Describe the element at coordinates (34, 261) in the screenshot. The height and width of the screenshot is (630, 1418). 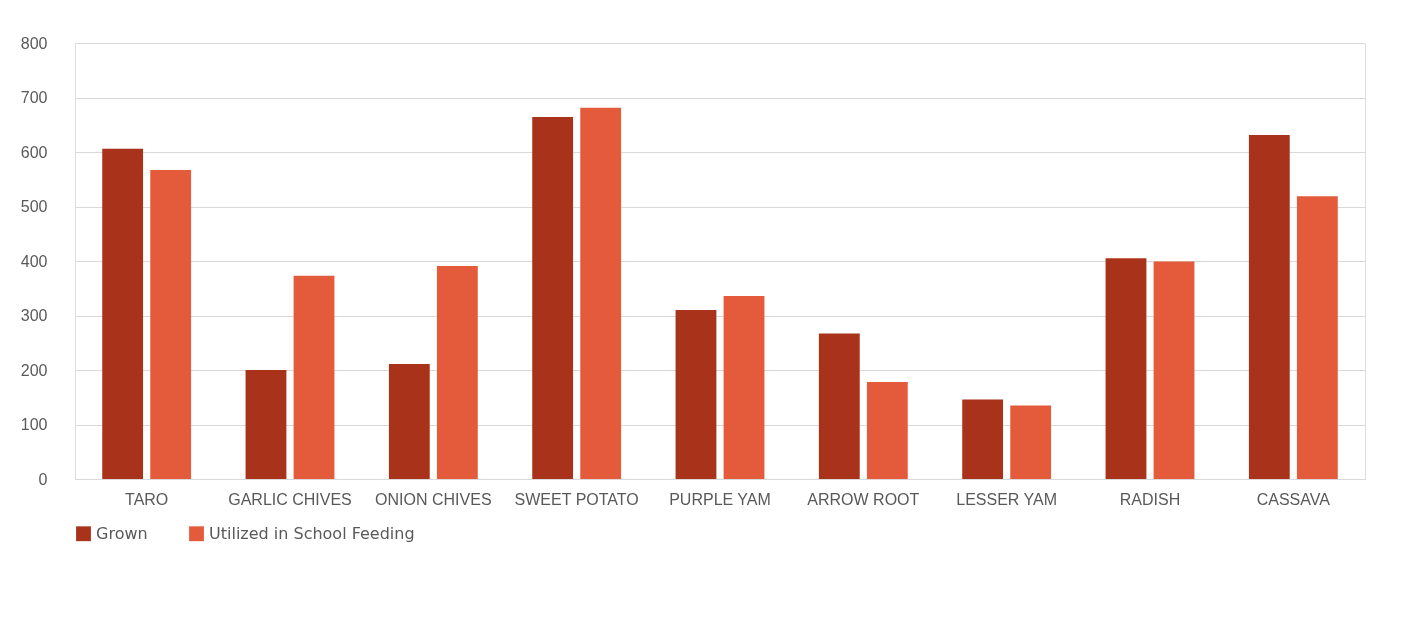
I see `y-tick-label: 400` at that location.